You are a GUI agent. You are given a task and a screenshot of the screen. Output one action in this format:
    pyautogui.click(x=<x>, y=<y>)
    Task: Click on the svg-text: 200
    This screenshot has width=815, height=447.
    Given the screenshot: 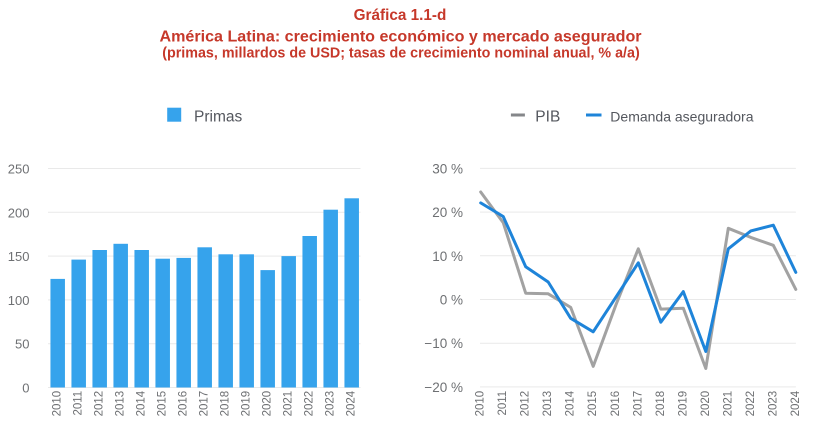 What is the action you would take?
    pyautogui.click(x=19, y=212)
    